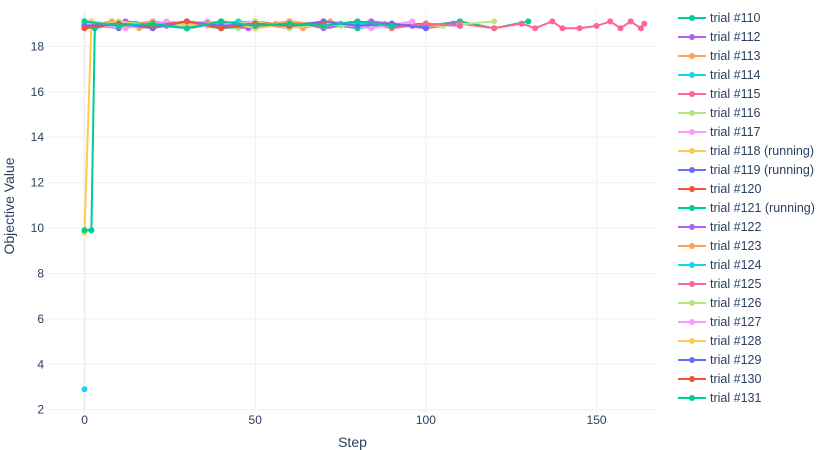 The width and height of the screenshot is (840, 450). I want to click on y-tick-label: 6, so click(40, 319).